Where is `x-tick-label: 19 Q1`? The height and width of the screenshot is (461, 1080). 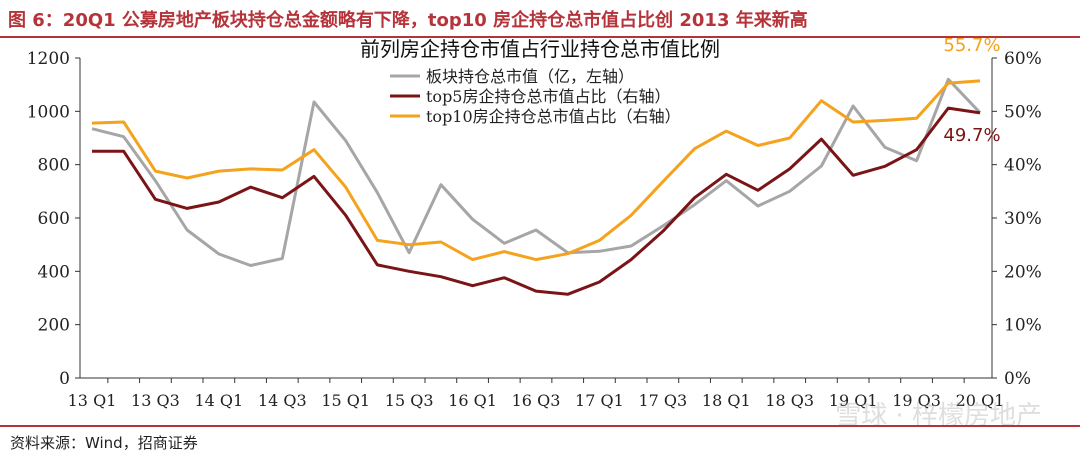
x-tick-label: 19 Q1 is located at coordinates (853, 400).